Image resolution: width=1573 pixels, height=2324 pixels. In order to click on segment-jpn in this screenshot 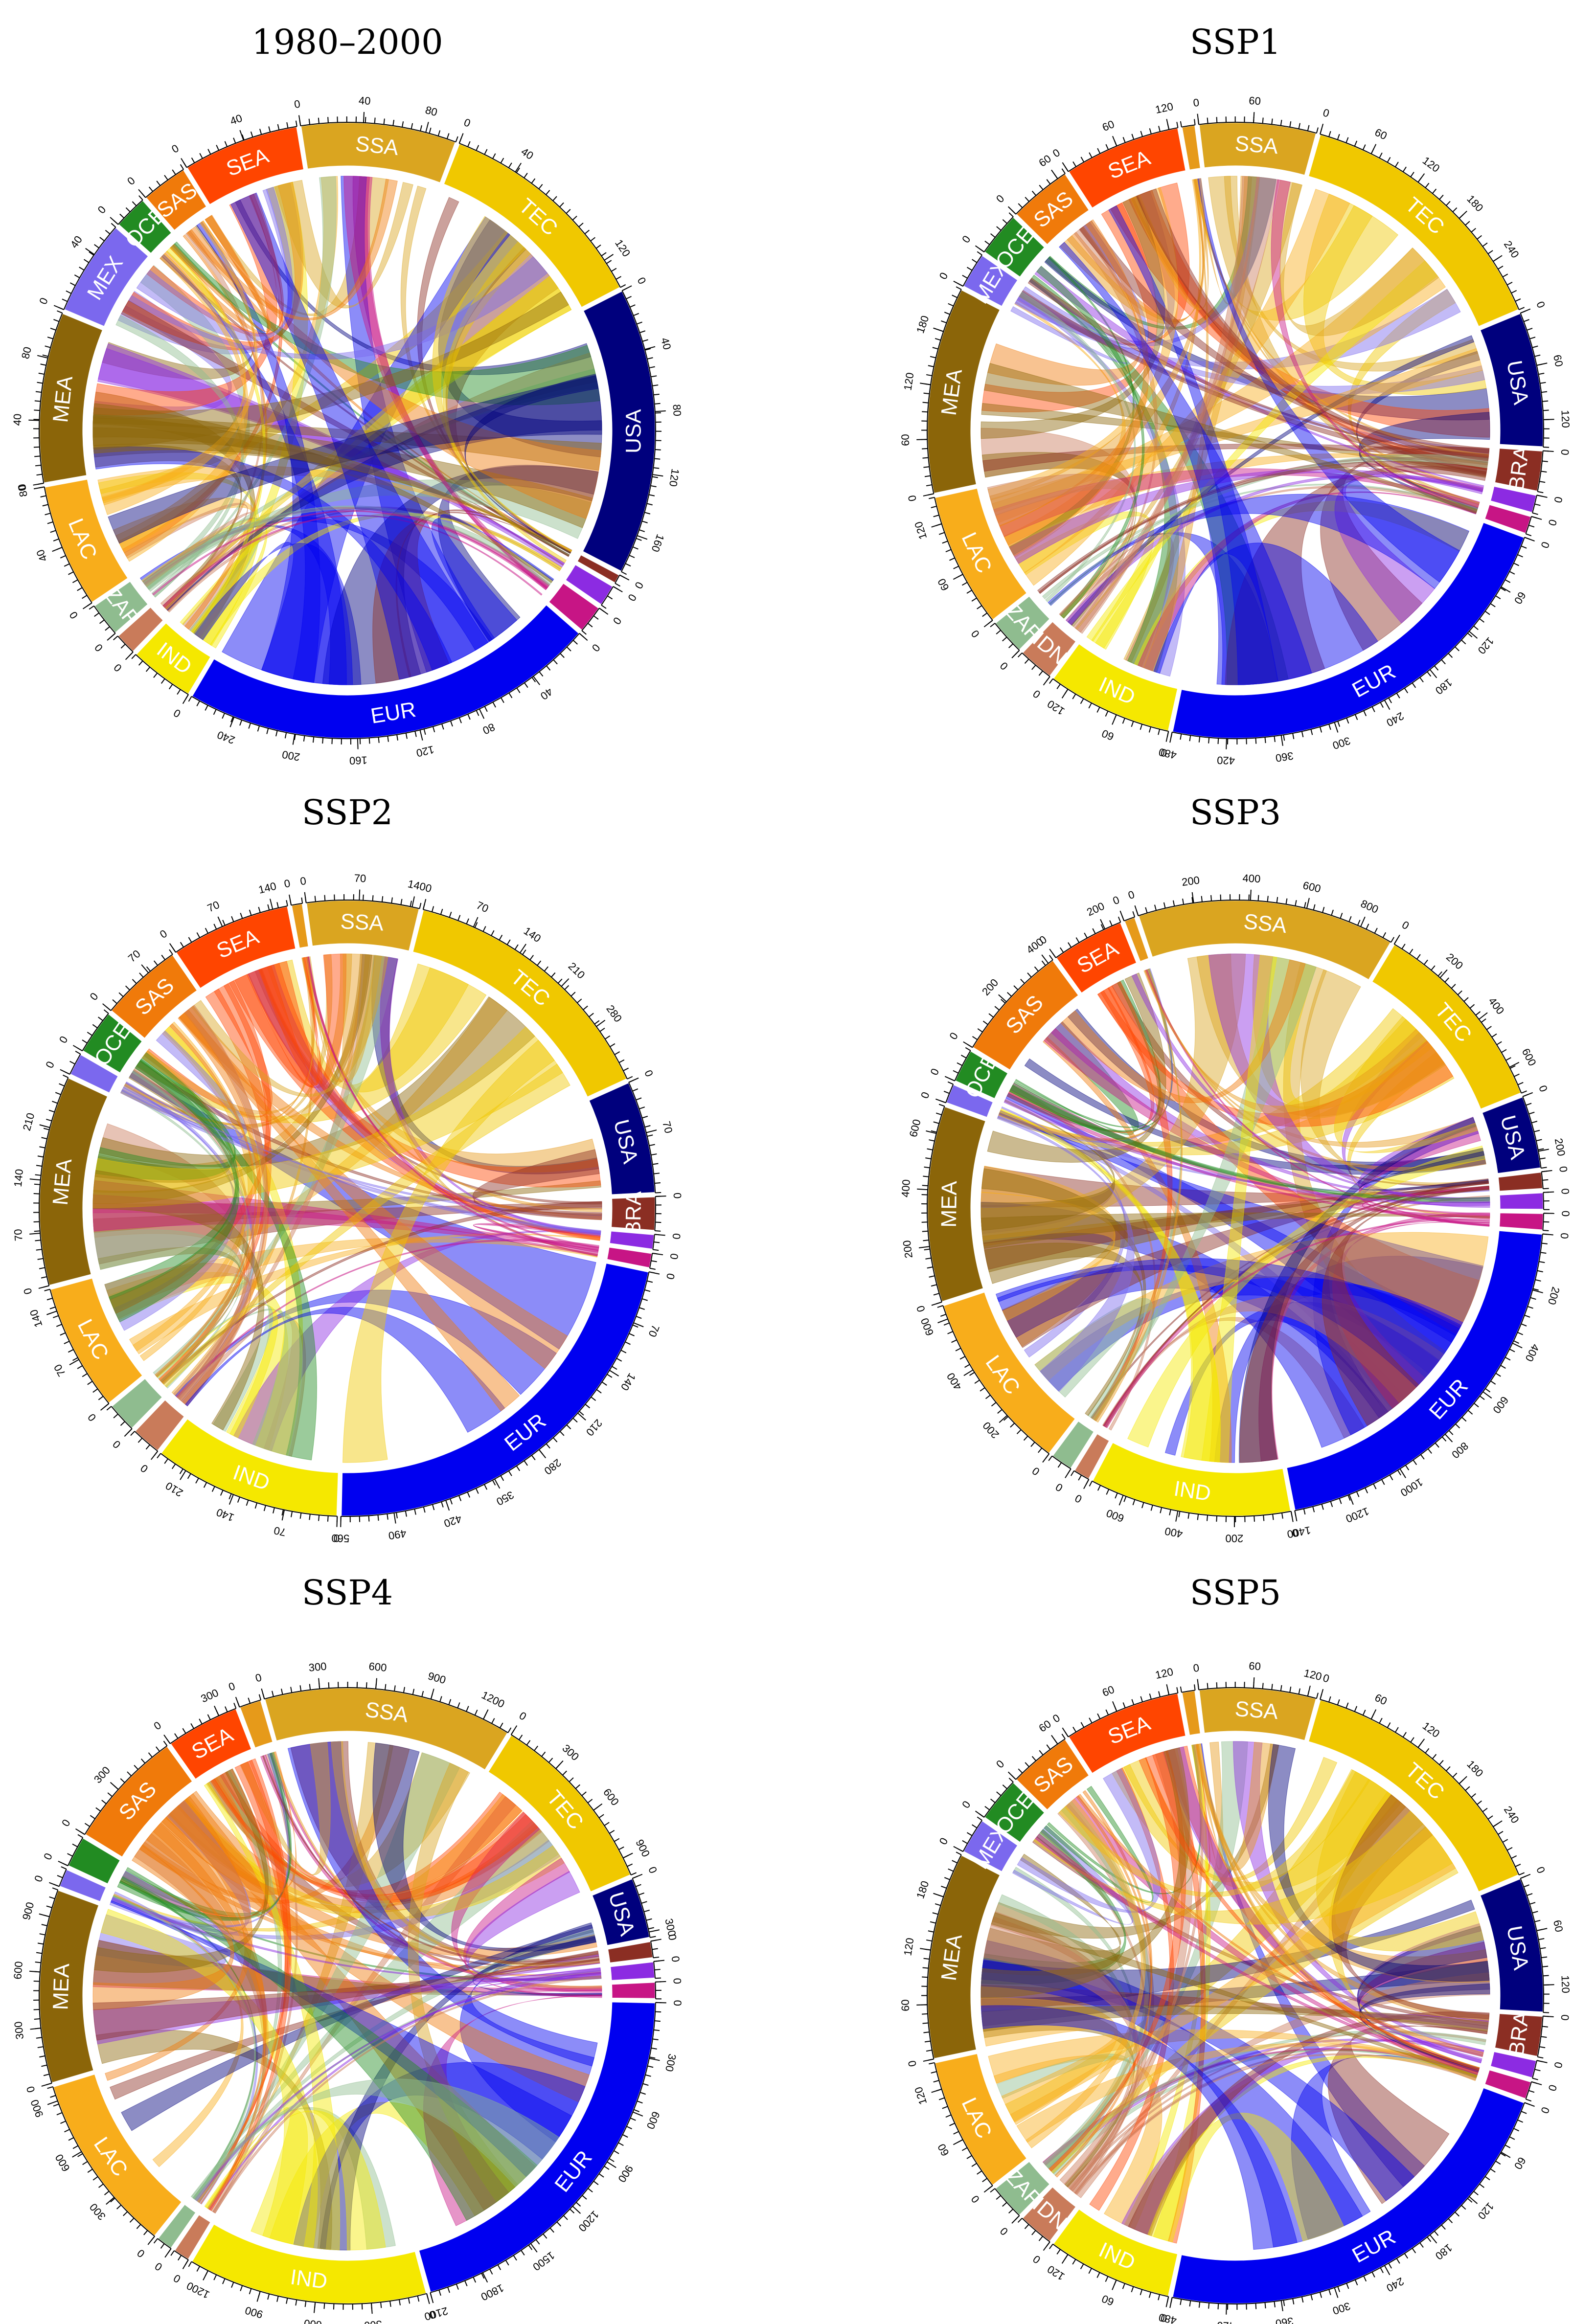, I will do `click(1521, 1221)`.